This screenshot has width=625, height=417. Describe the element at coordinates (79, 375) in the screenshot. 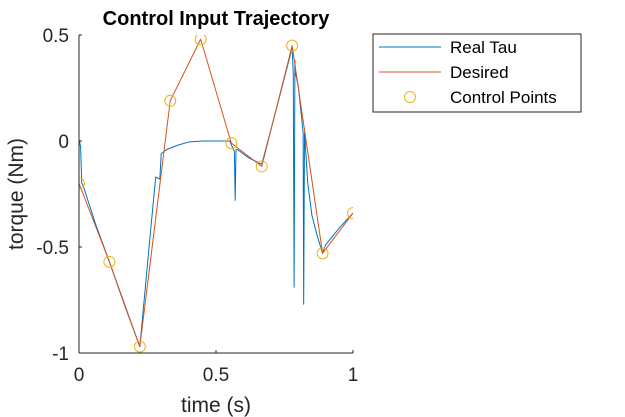

I see `x-tick-label: 0` at that location.